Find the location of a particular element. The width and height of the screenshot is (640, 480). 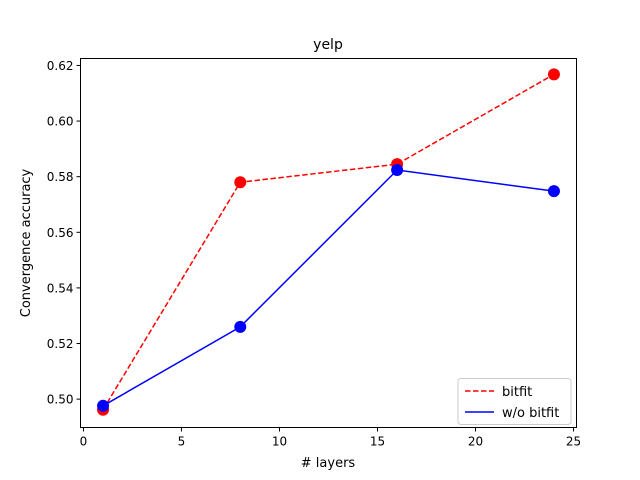

x-tick-label: 25 is located at coordinates (573, 442).